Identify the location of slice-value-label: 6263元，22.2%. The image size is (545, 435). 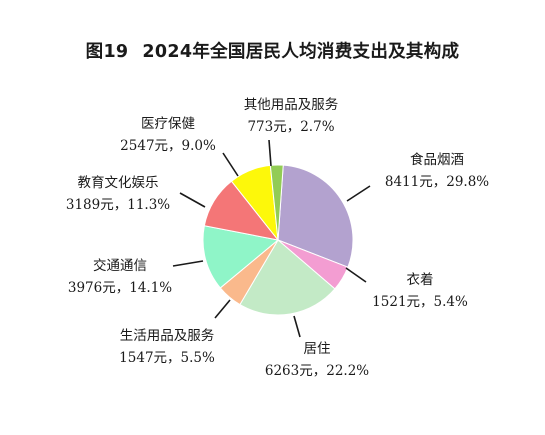
(317, 371).